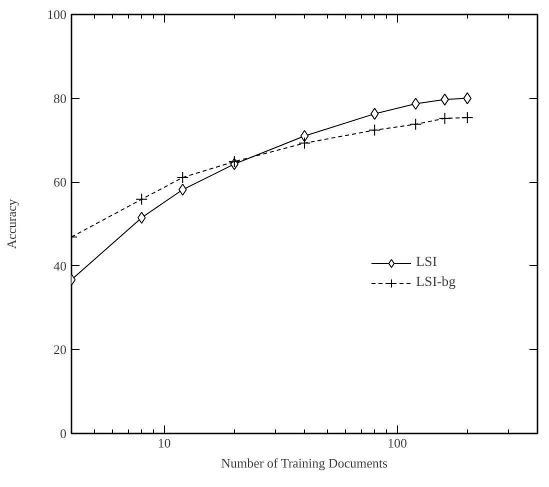 This screenshot has height=487, width=549. Describe the element at coordinates (63, 433) in the screenshot. I see `y-tick-label: 0` at that location.